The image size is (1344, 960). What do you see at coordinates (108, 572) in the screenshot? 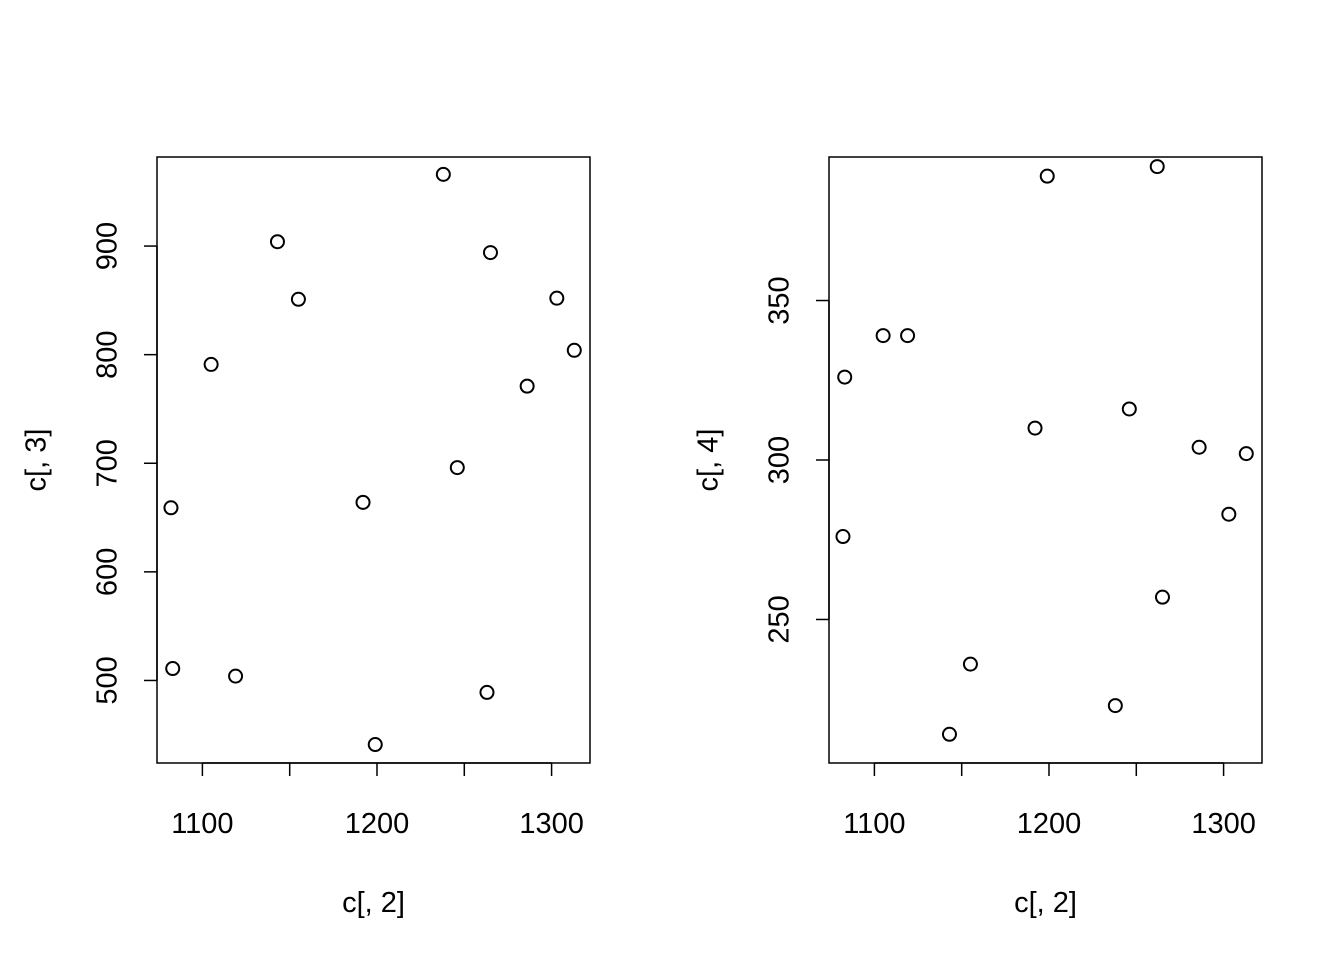
I see `y-tick-label: 600` at bounding box center [108, 572].